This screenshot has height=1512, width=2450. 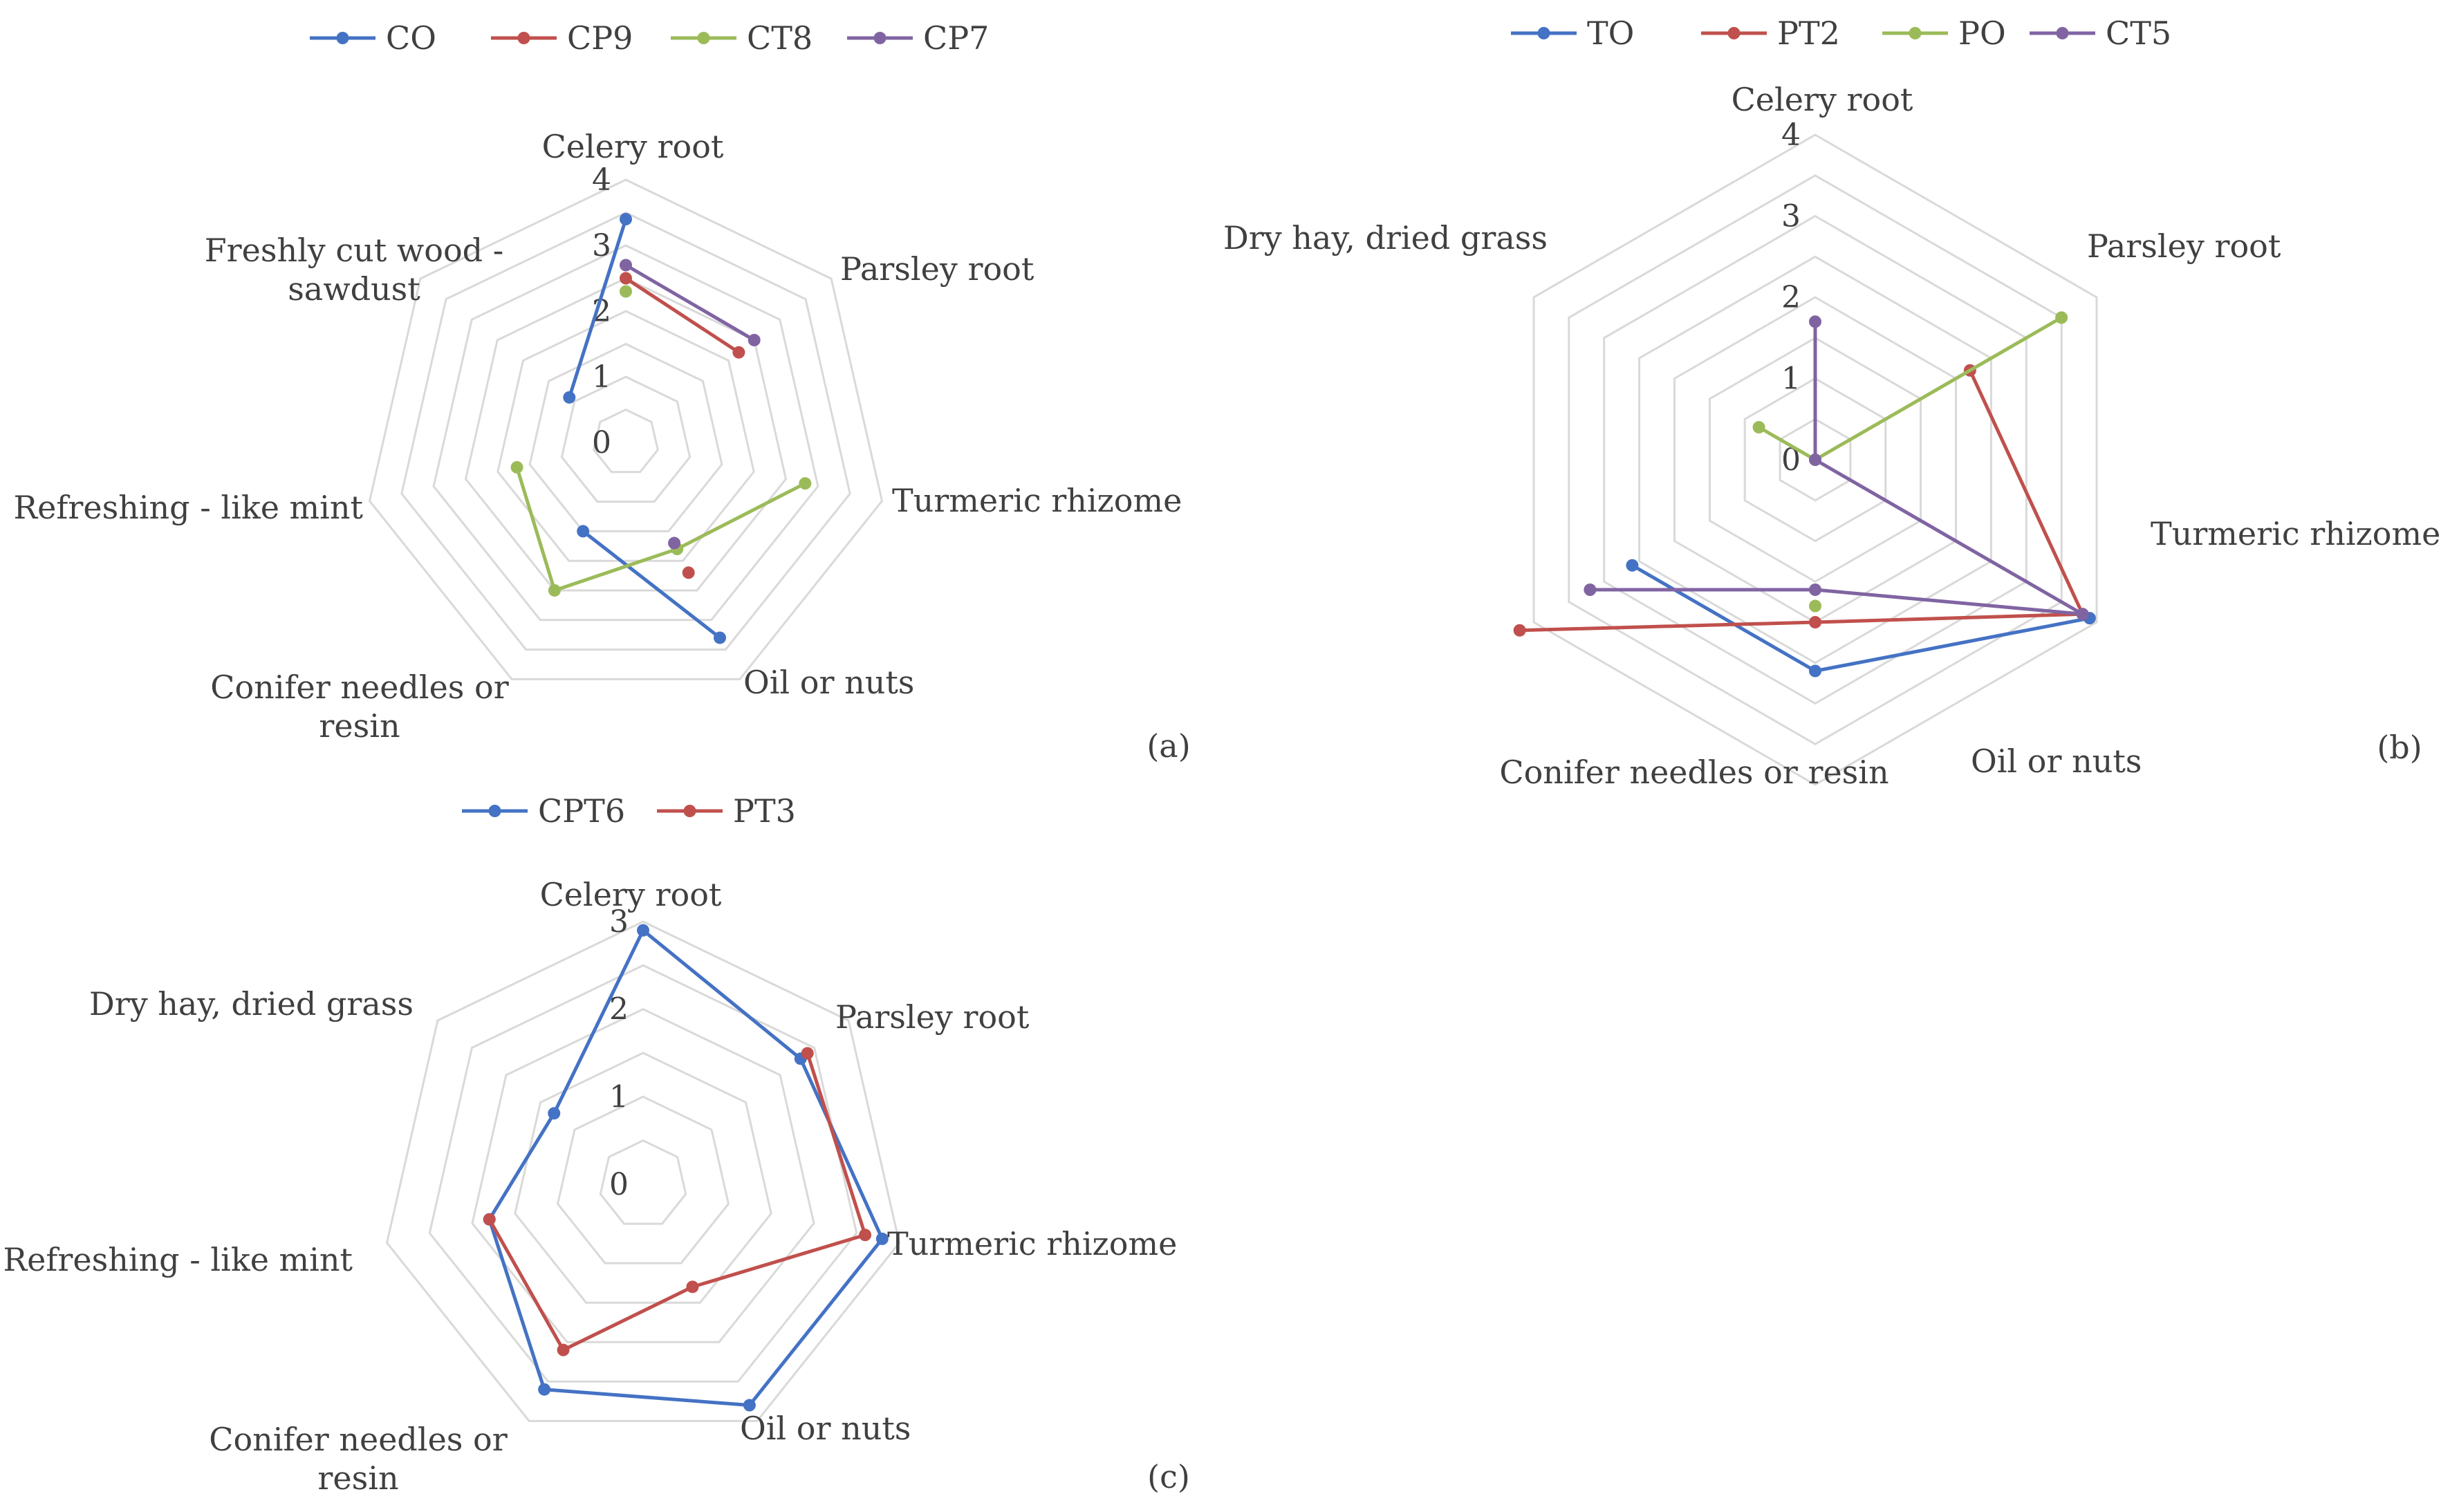 I want to click on legend-marker-po, so click(x=1915, y=33).